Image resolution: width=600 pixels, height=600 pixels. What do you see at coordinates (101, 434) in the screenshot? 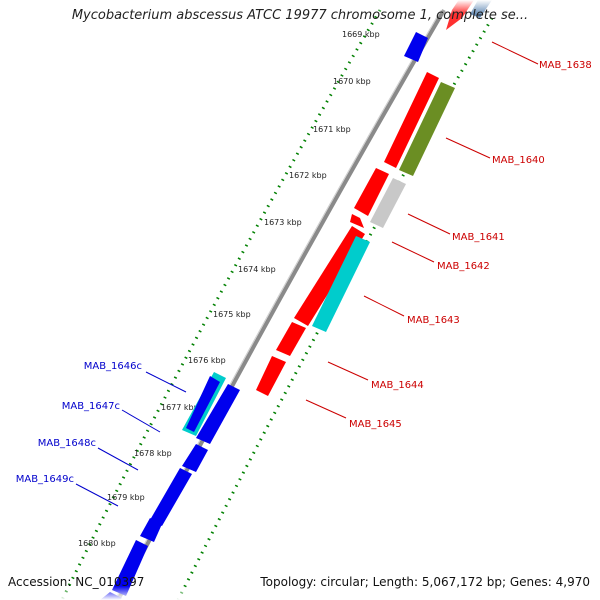
I see `reverse-gene-callouts: MAB_1646c MAB_1647c MAB_1648c MAB_1649c` at bounding box center [101, 434].